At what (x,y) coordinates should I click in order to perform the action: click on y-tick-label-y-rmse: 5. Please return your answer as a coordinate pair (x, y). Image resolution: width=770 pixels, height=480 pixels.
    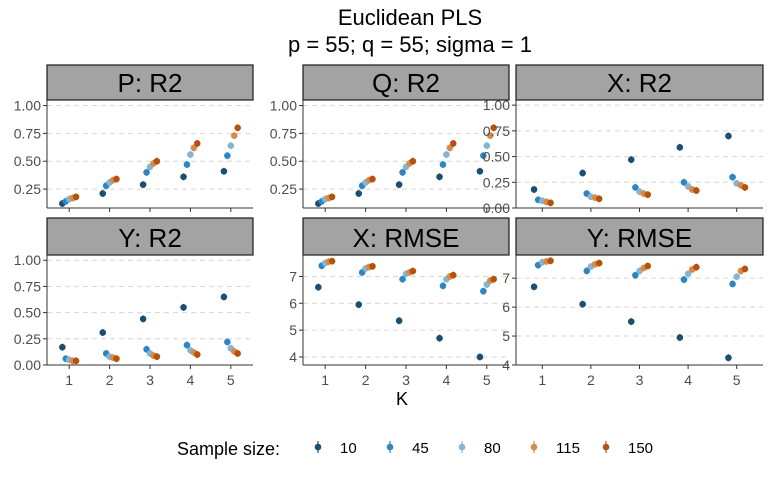
    Looking at the image, I should click on (506, 336).